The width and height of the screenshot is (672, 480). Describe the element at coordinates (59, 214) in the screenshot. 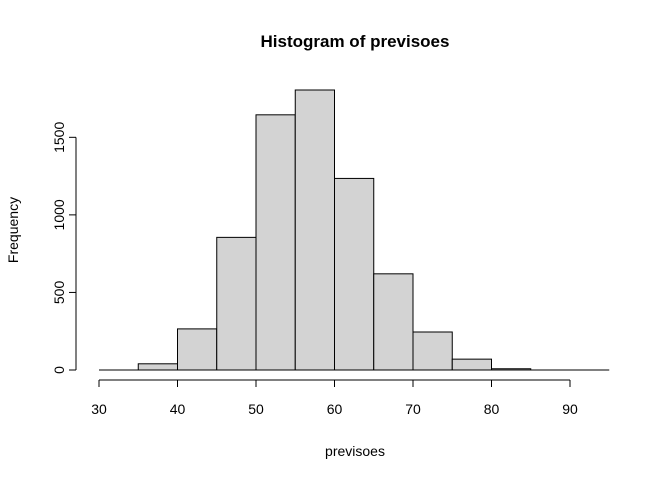

I see `y-tick-label: 1000` at that location.